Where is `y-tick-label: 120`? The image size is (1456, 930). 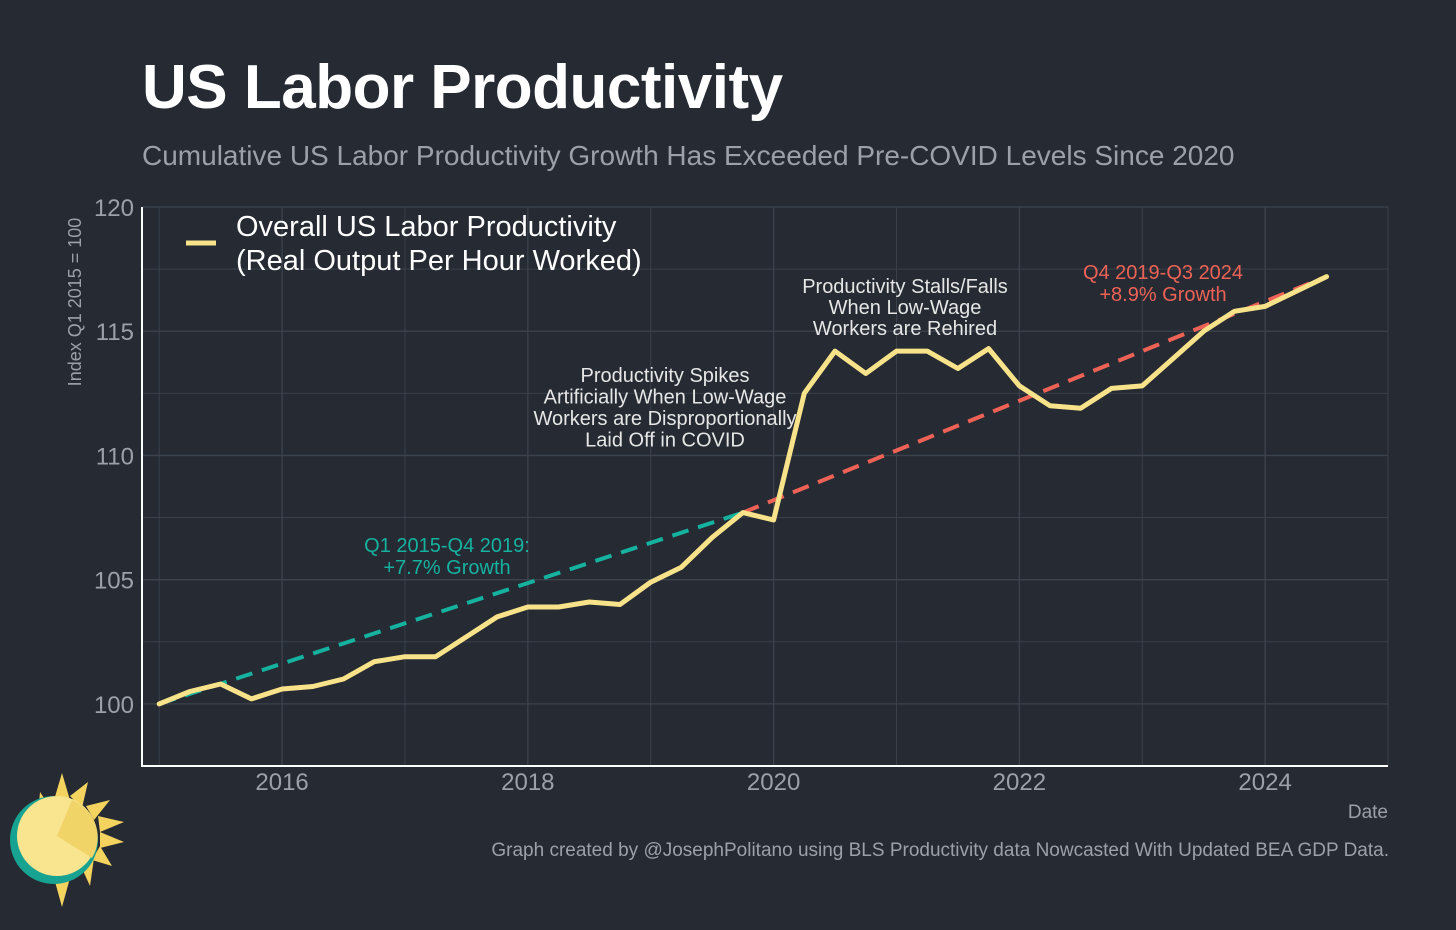 y-tick-label: 120 is located at coordinates (114, 208).